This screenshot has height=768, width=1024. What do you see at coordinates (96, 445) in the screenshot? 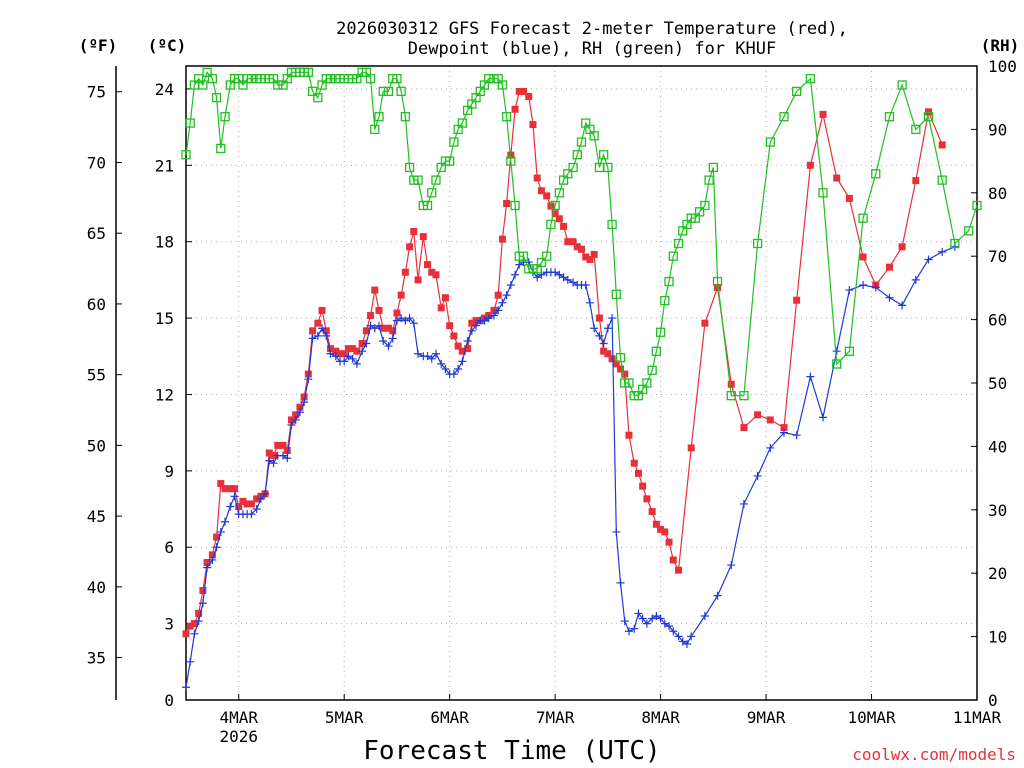
I see `fahrenheit-tick-label: 50` at bounding box center [96, 445].